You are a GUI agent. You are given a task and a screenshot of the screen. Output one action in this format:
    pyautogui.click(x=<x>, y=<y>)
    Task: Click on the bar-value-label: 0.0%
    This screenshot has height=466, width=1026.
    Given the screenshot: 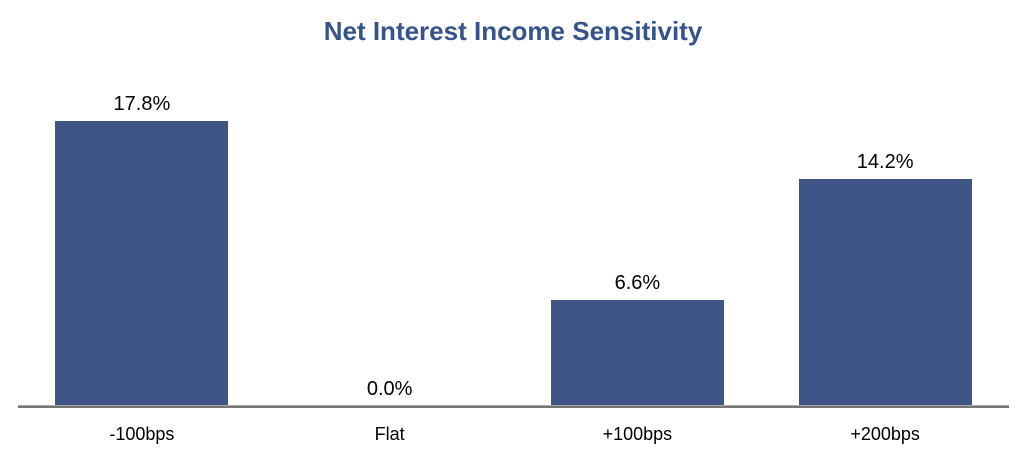 What is the action you would take?
    pyautogui.click(x=389, y=389)
    